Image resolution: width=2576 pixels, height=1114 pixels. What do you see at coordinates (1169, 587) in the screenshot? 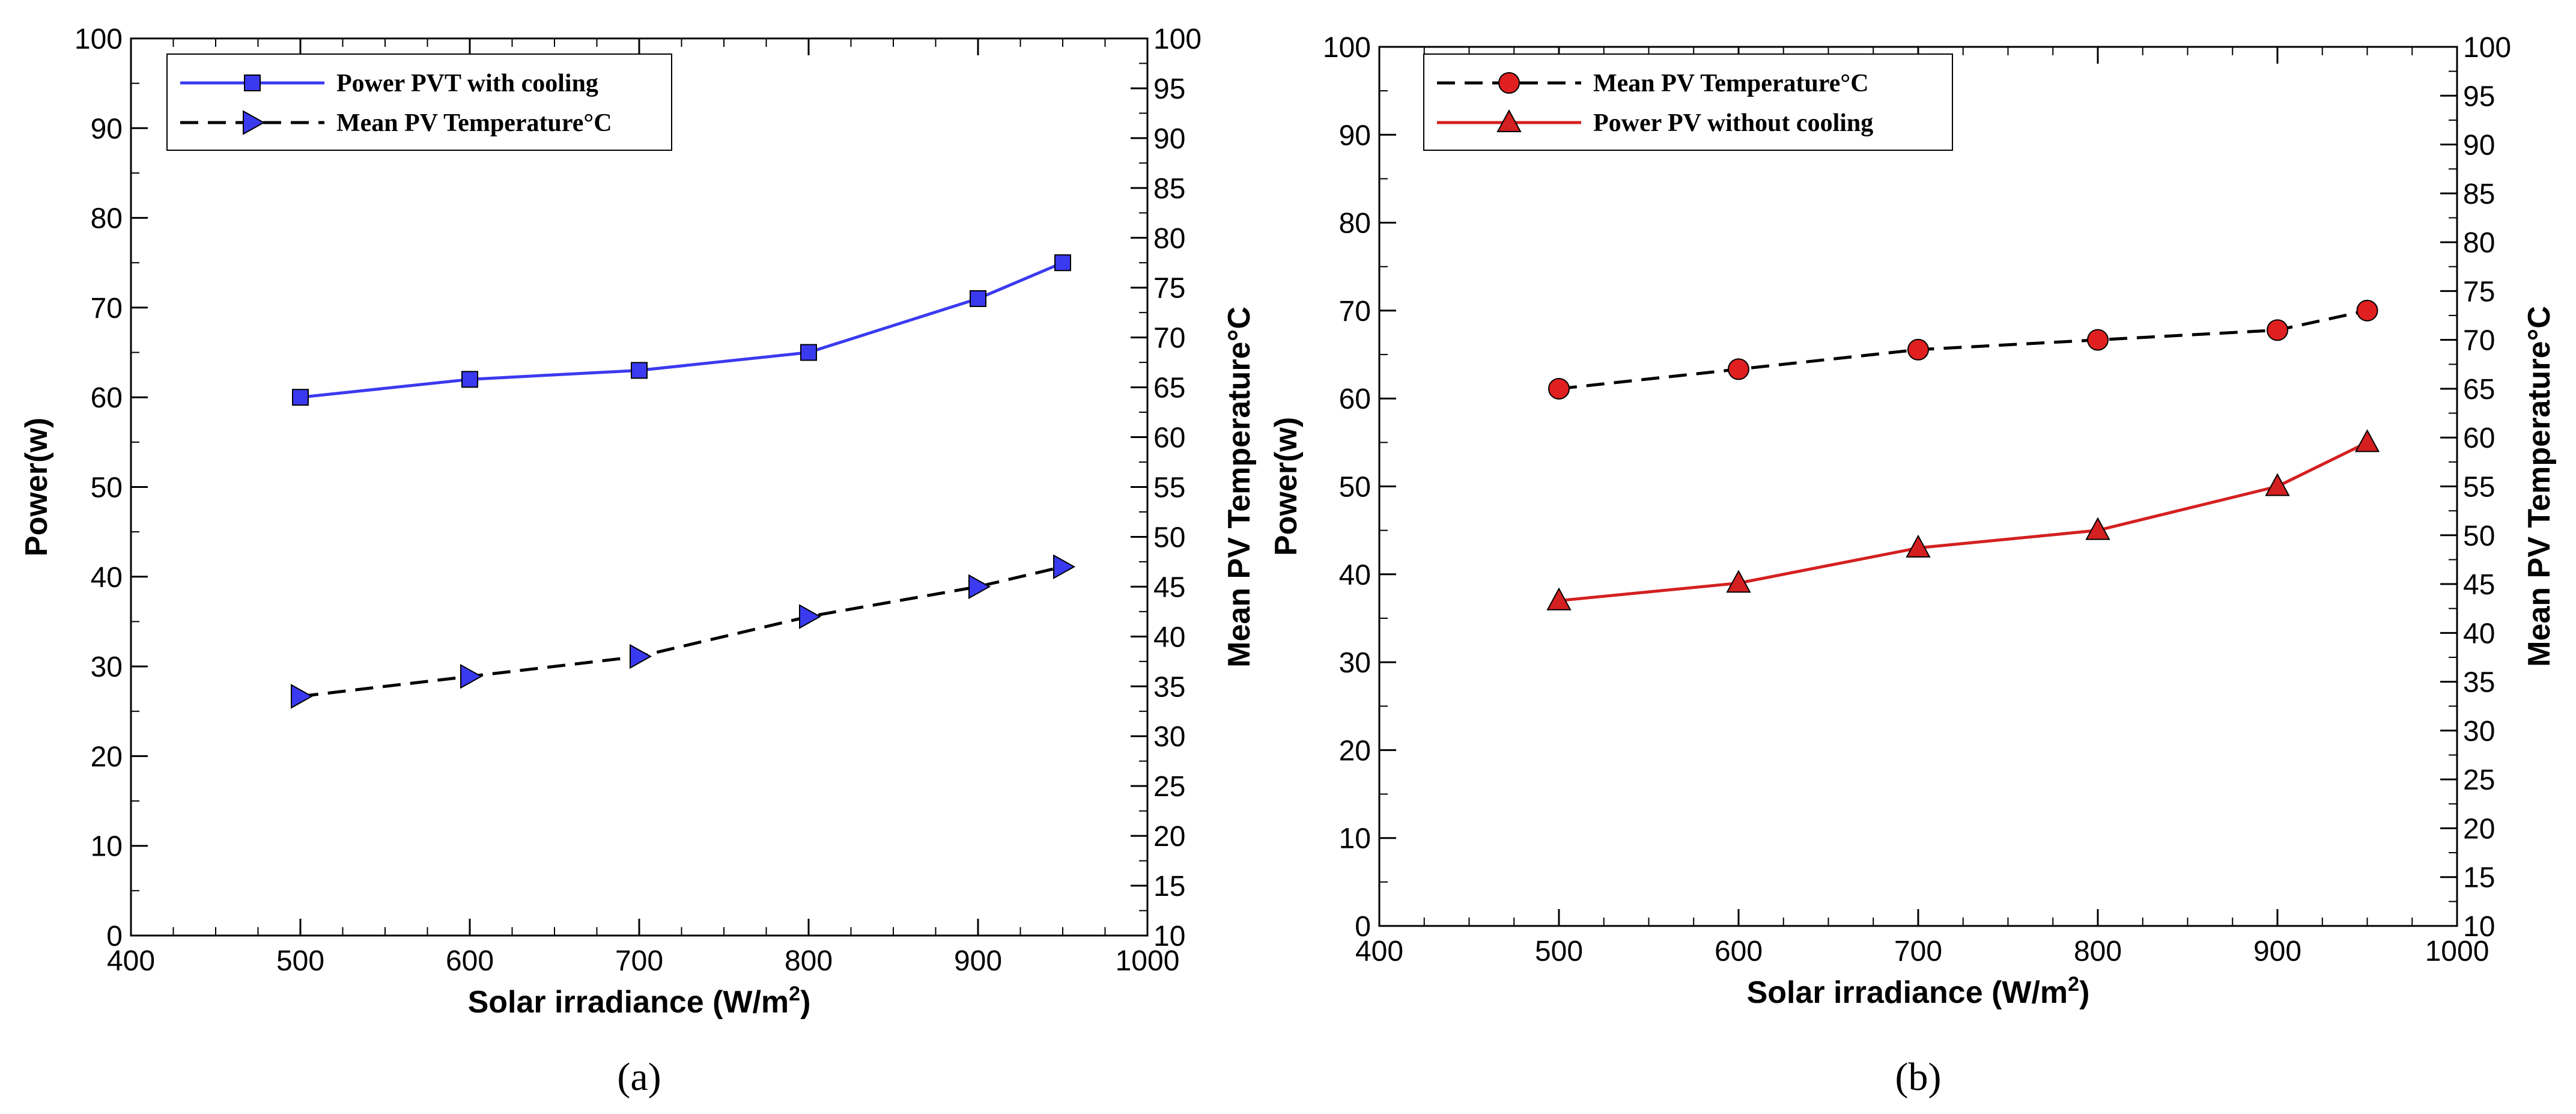
I see `y2-tick-label: 45` at bounding box center [1169, 587].